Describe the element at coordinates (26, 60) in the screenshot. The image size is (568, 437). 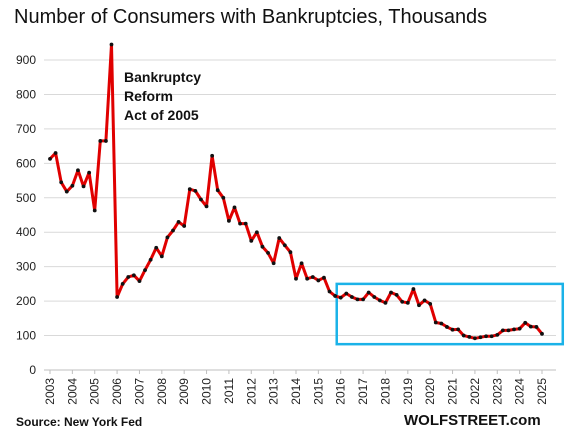
I see `y-tick-label: 900` at that location.